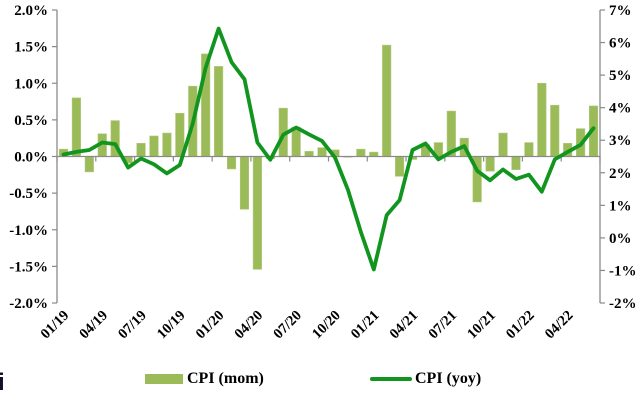 The width and height of the screenshot is (640, 403). I want to click on x-axis-tick-label: 01/19, so click(55, 325).